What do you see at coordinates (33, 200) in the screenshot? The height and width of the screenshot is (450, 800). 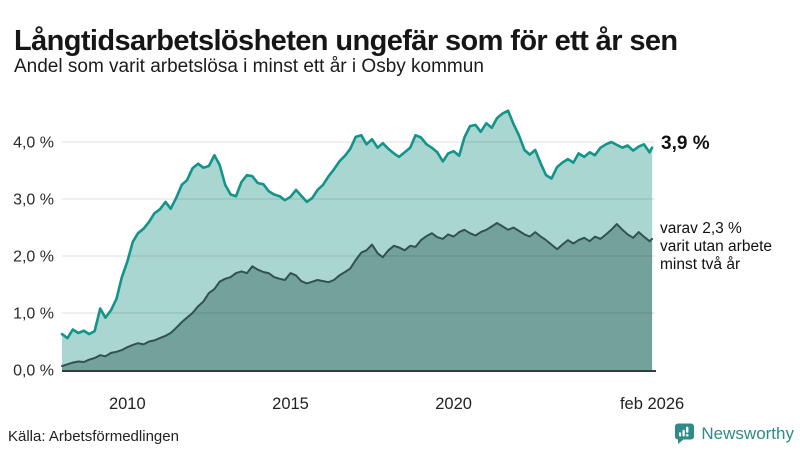 I see `y-tick-label: 3,0 %` at bounding box center [33, 200].